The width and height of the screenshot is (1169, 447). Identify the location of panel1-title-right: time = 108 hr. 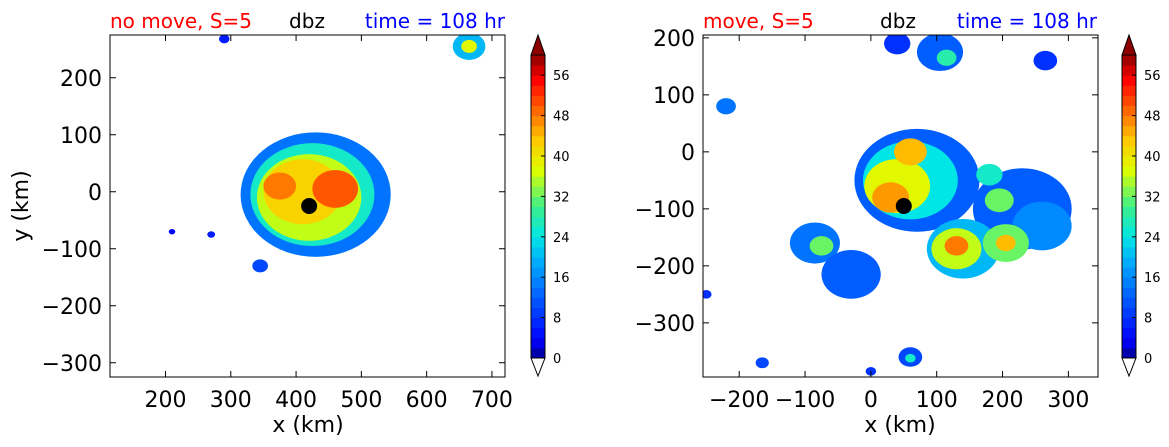
(435, 21).